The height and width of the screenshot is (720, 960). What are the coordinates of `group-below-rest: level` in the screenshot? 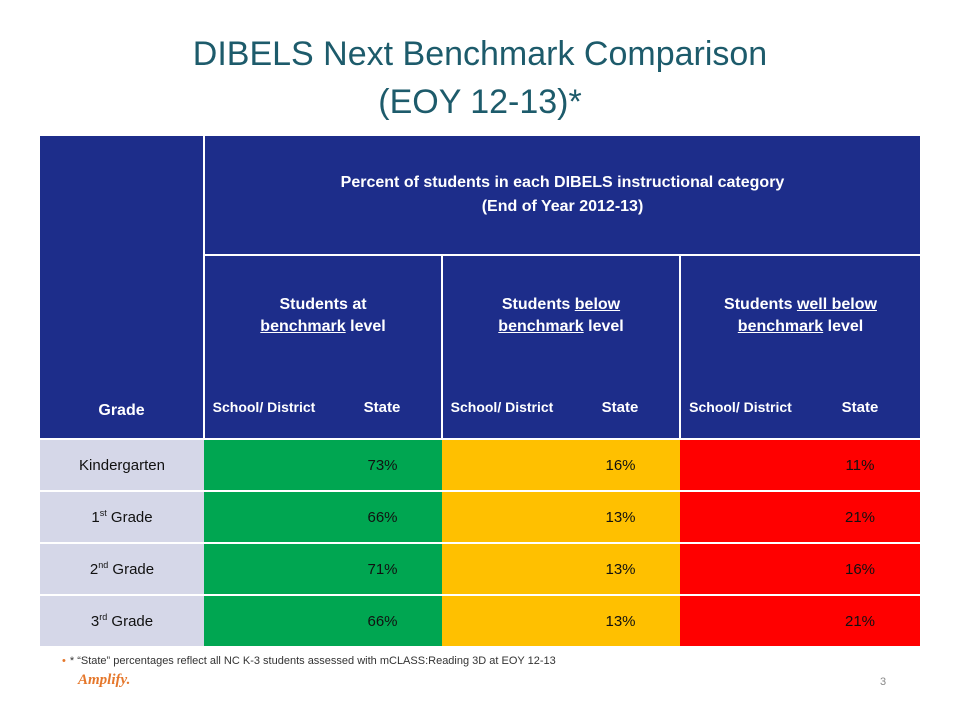 It's located at (603, 326).